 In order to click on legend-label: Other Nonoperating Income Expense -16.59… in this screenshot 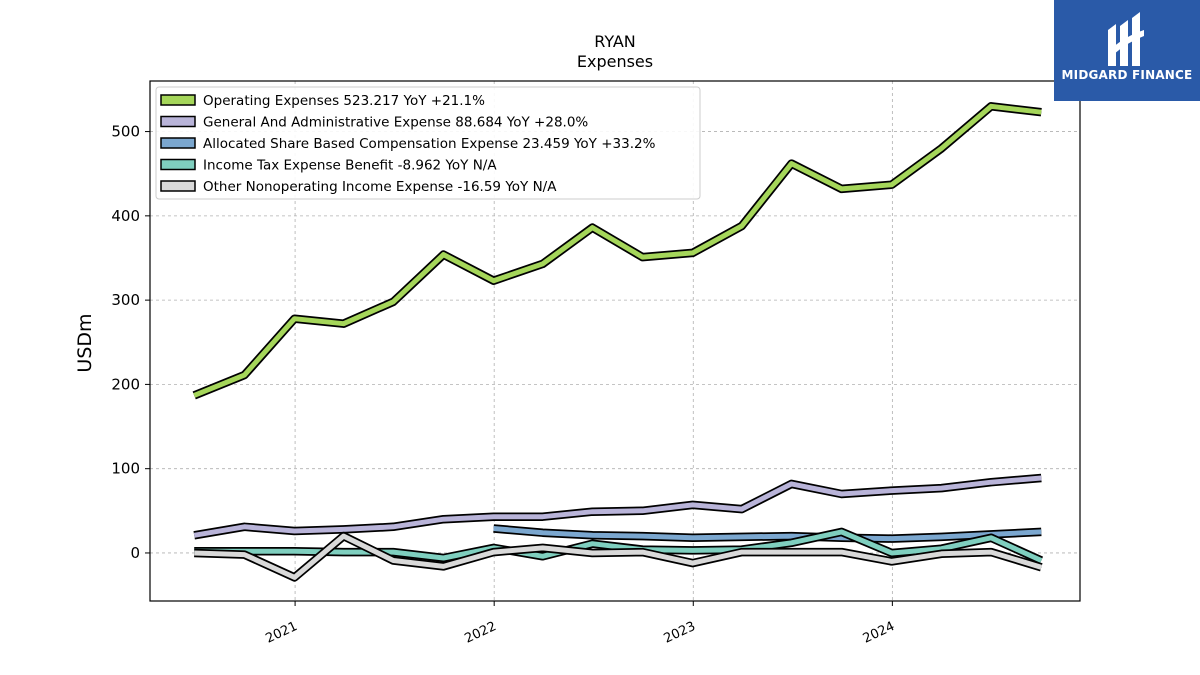, I will do `click(380, 187)`.